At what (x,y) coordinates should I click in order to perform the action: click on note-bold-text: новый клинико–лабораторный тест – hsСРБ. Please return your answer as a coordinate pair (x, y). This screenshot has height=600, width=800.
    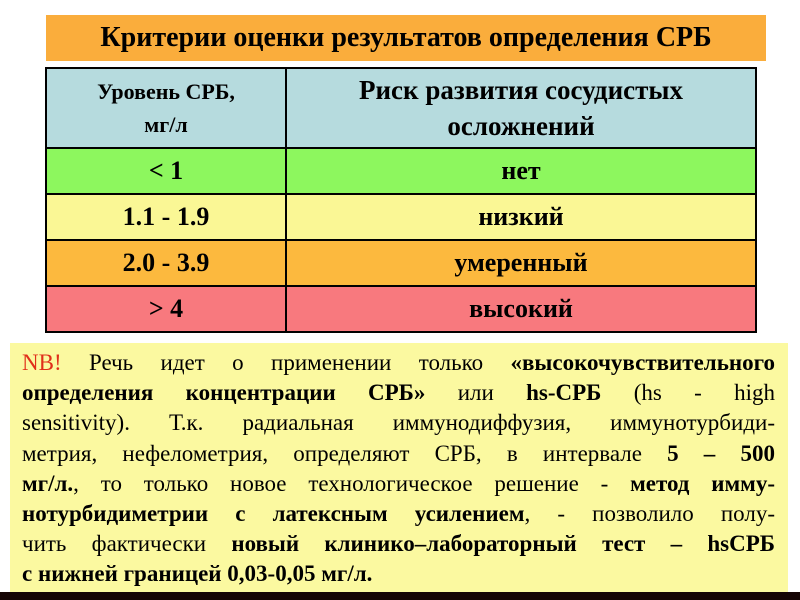
    Looking at the image, I should click on (503, 544).